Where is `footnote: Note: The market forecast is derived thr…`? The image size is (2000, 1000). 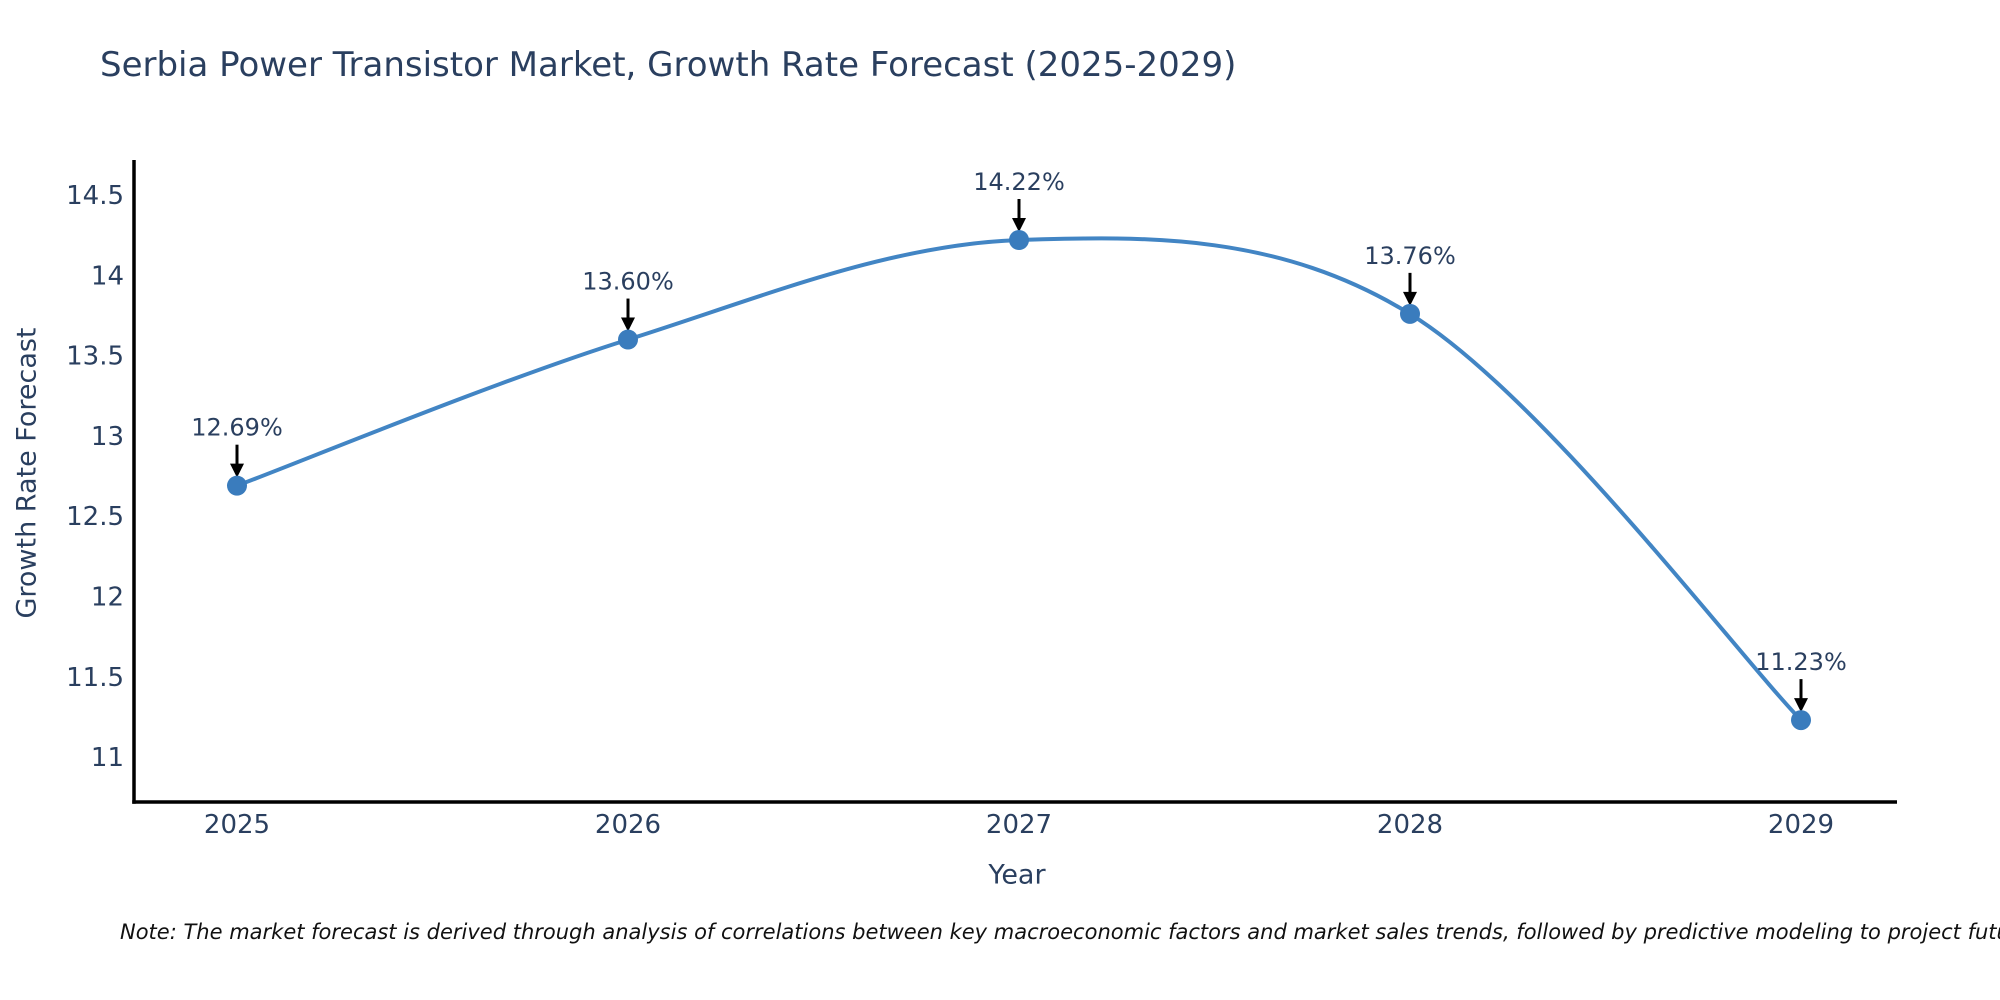
footnote: Note: The market forecast is derived thr… is located at coordinates (1060, 932).